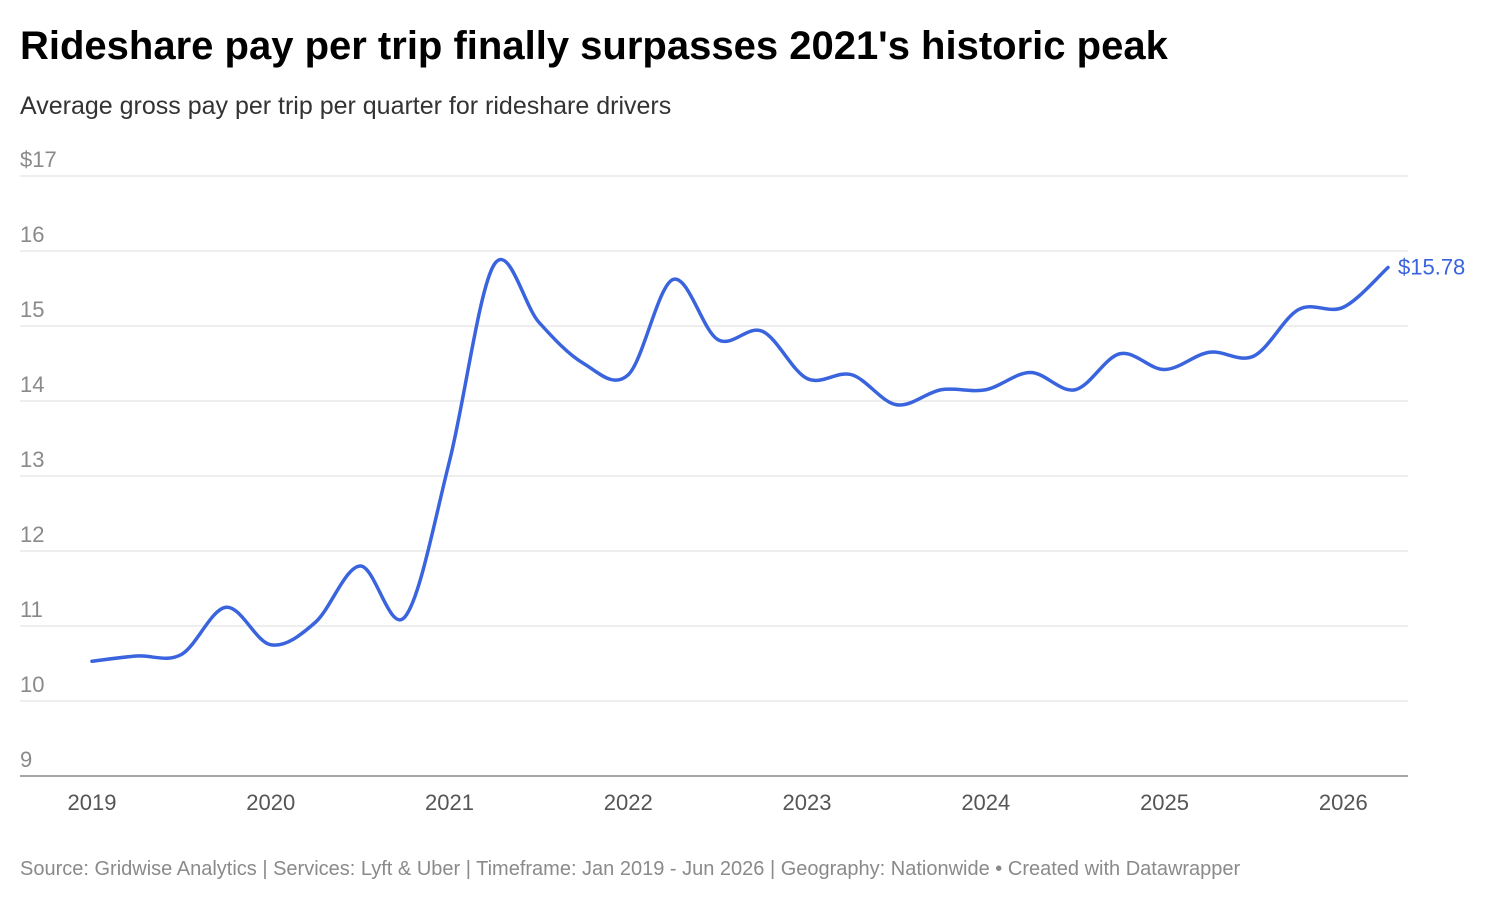 This screenshot has width=1492, height=902. What do you see at coordinates (32, 534) in the screenshot?
I see `y-tick-label: 12` at bounding box center [32, 534].